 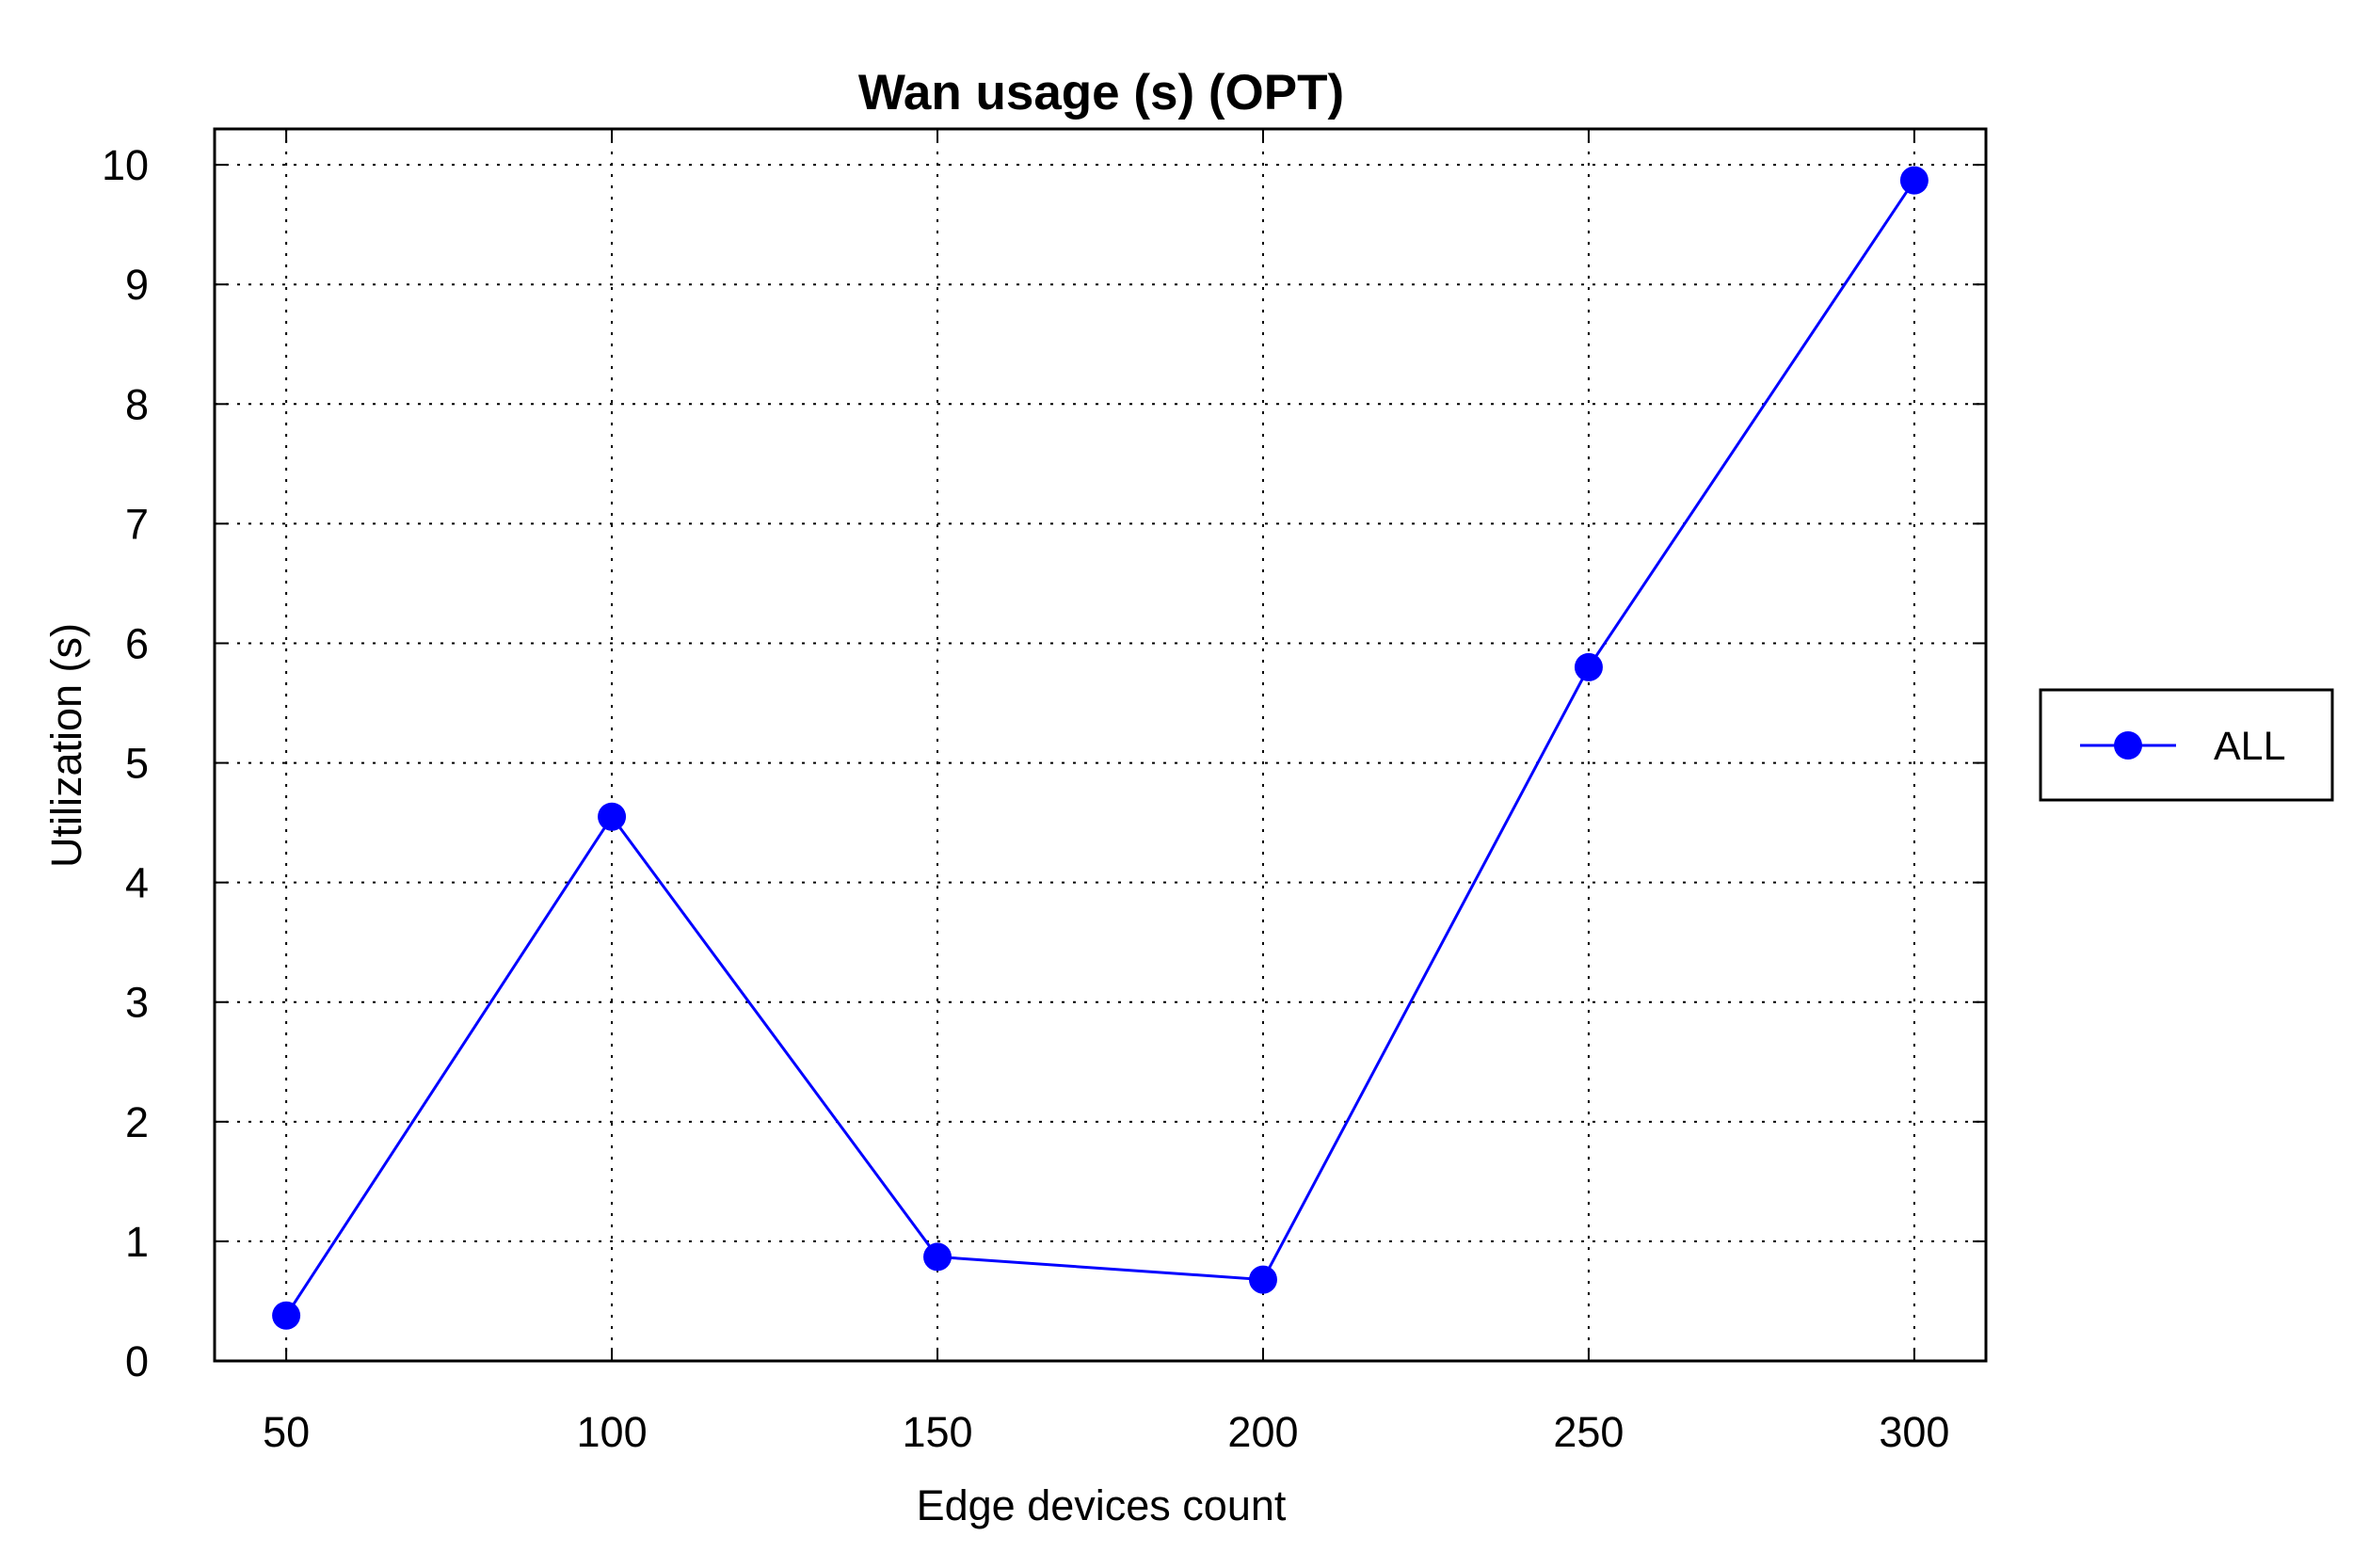 What do you see at coordinates (66, 745) in the screenshot?
I see `y-axis-label: Utilization (s)` at bounding box center [66, 745].